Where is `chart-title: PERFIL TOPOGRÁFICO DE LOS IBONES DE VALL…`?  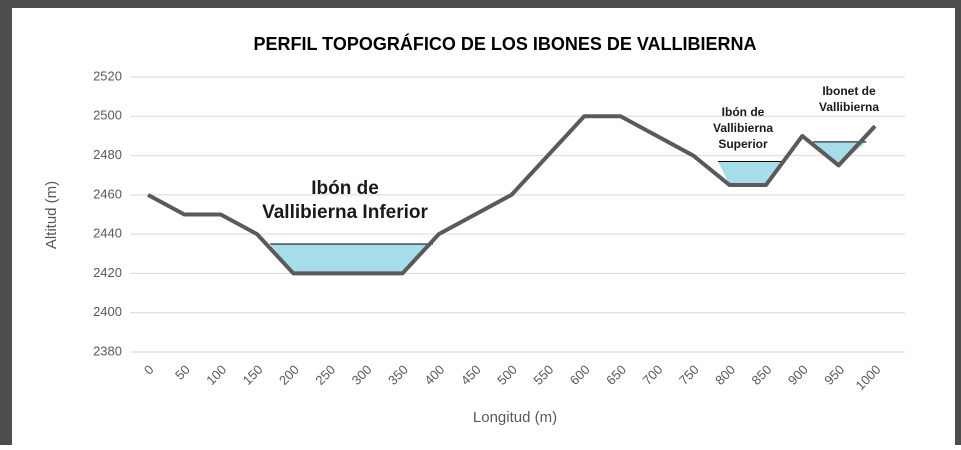
chart-title: PERFIL TOPOGRÁFICO DE LOS IBONES DE VALL… is located at coordinates (504, 43).